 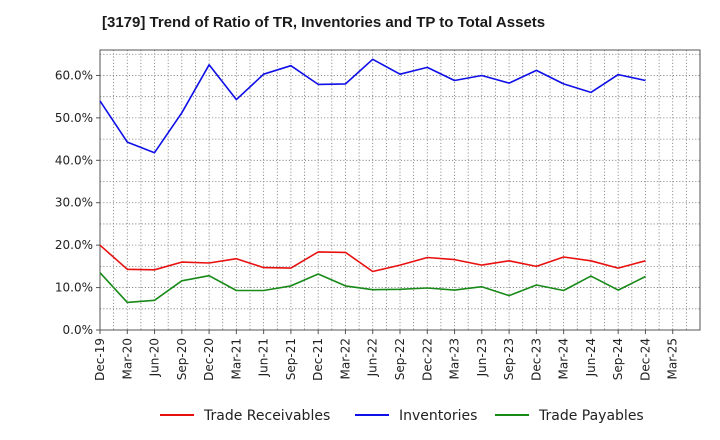 What do you see at coordinates (373, 357) in the screenshot?
I see `x-tick-label: Jun-22` at bounding box center [373, 357].